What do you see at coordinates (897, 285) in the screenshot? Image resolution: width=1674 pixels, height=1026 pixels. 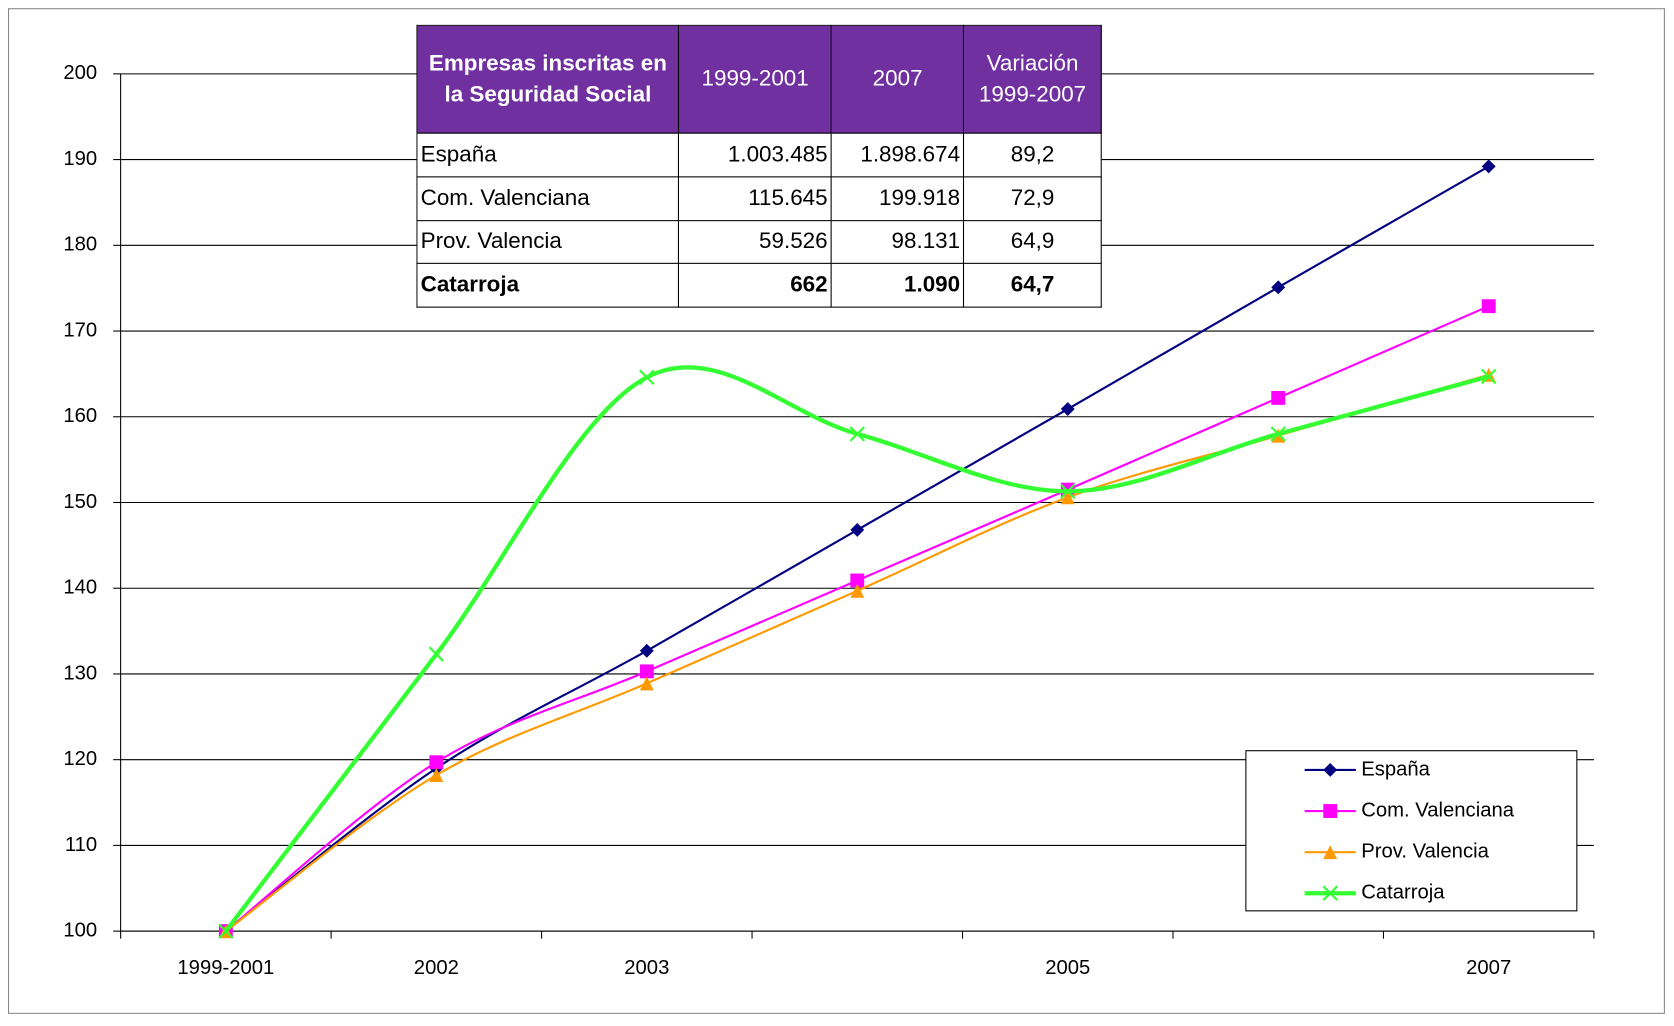 I see `table-cell: 1.090` at bounding box center [897, 285].